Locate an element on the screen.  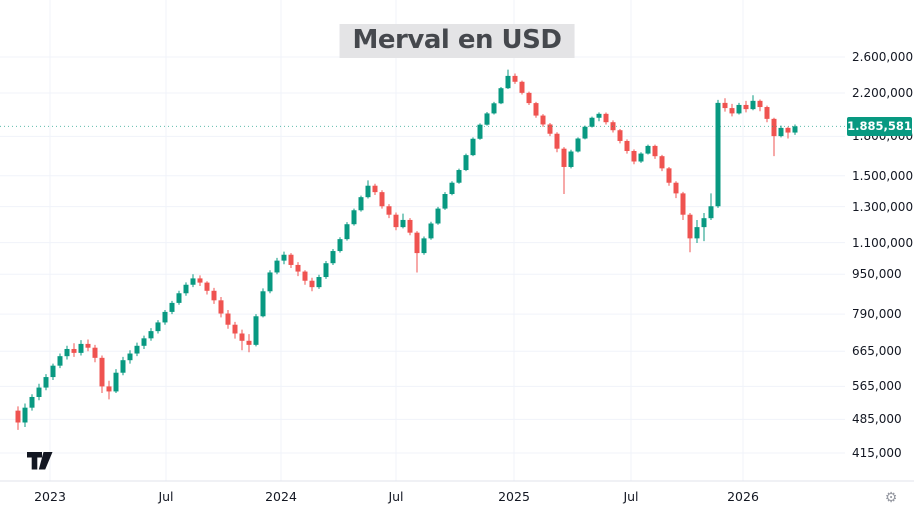
time-axis-label: 2023 is located at coordinates (50, 496).